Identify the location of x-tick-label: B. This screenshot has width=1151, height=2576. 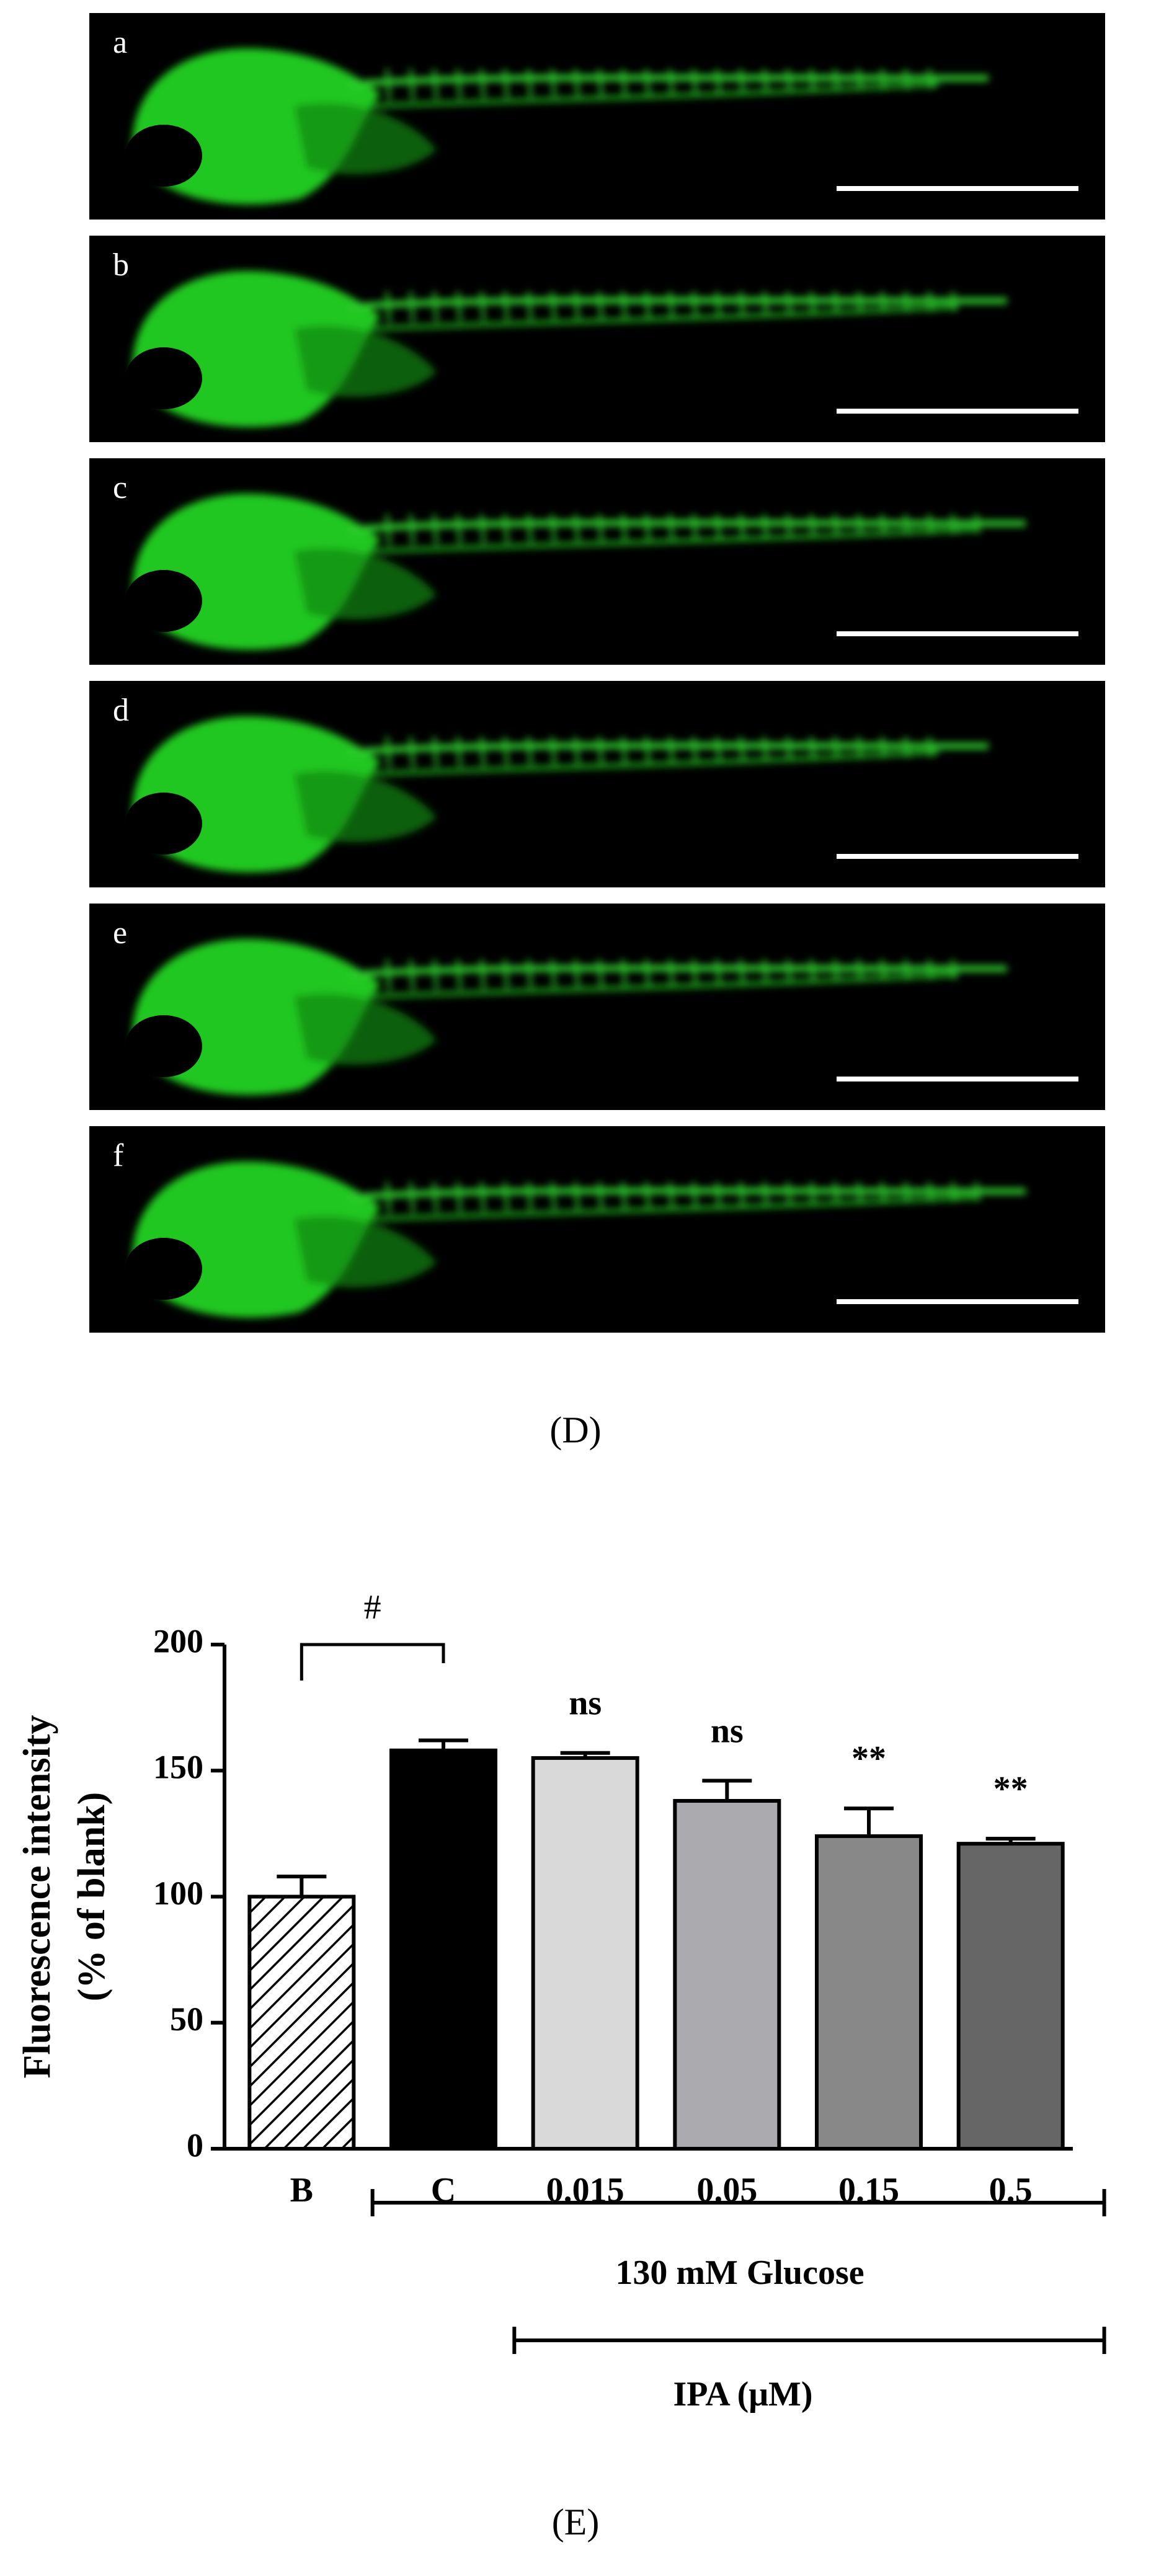
(301, 2190).